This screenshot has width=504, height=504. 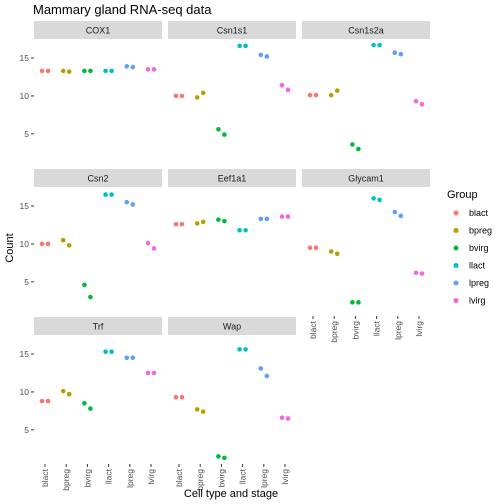 What do you see at coordinates (479, 283) in the screenshot?
I see `legend-label: lpreg` at bounding box center [479, 283].